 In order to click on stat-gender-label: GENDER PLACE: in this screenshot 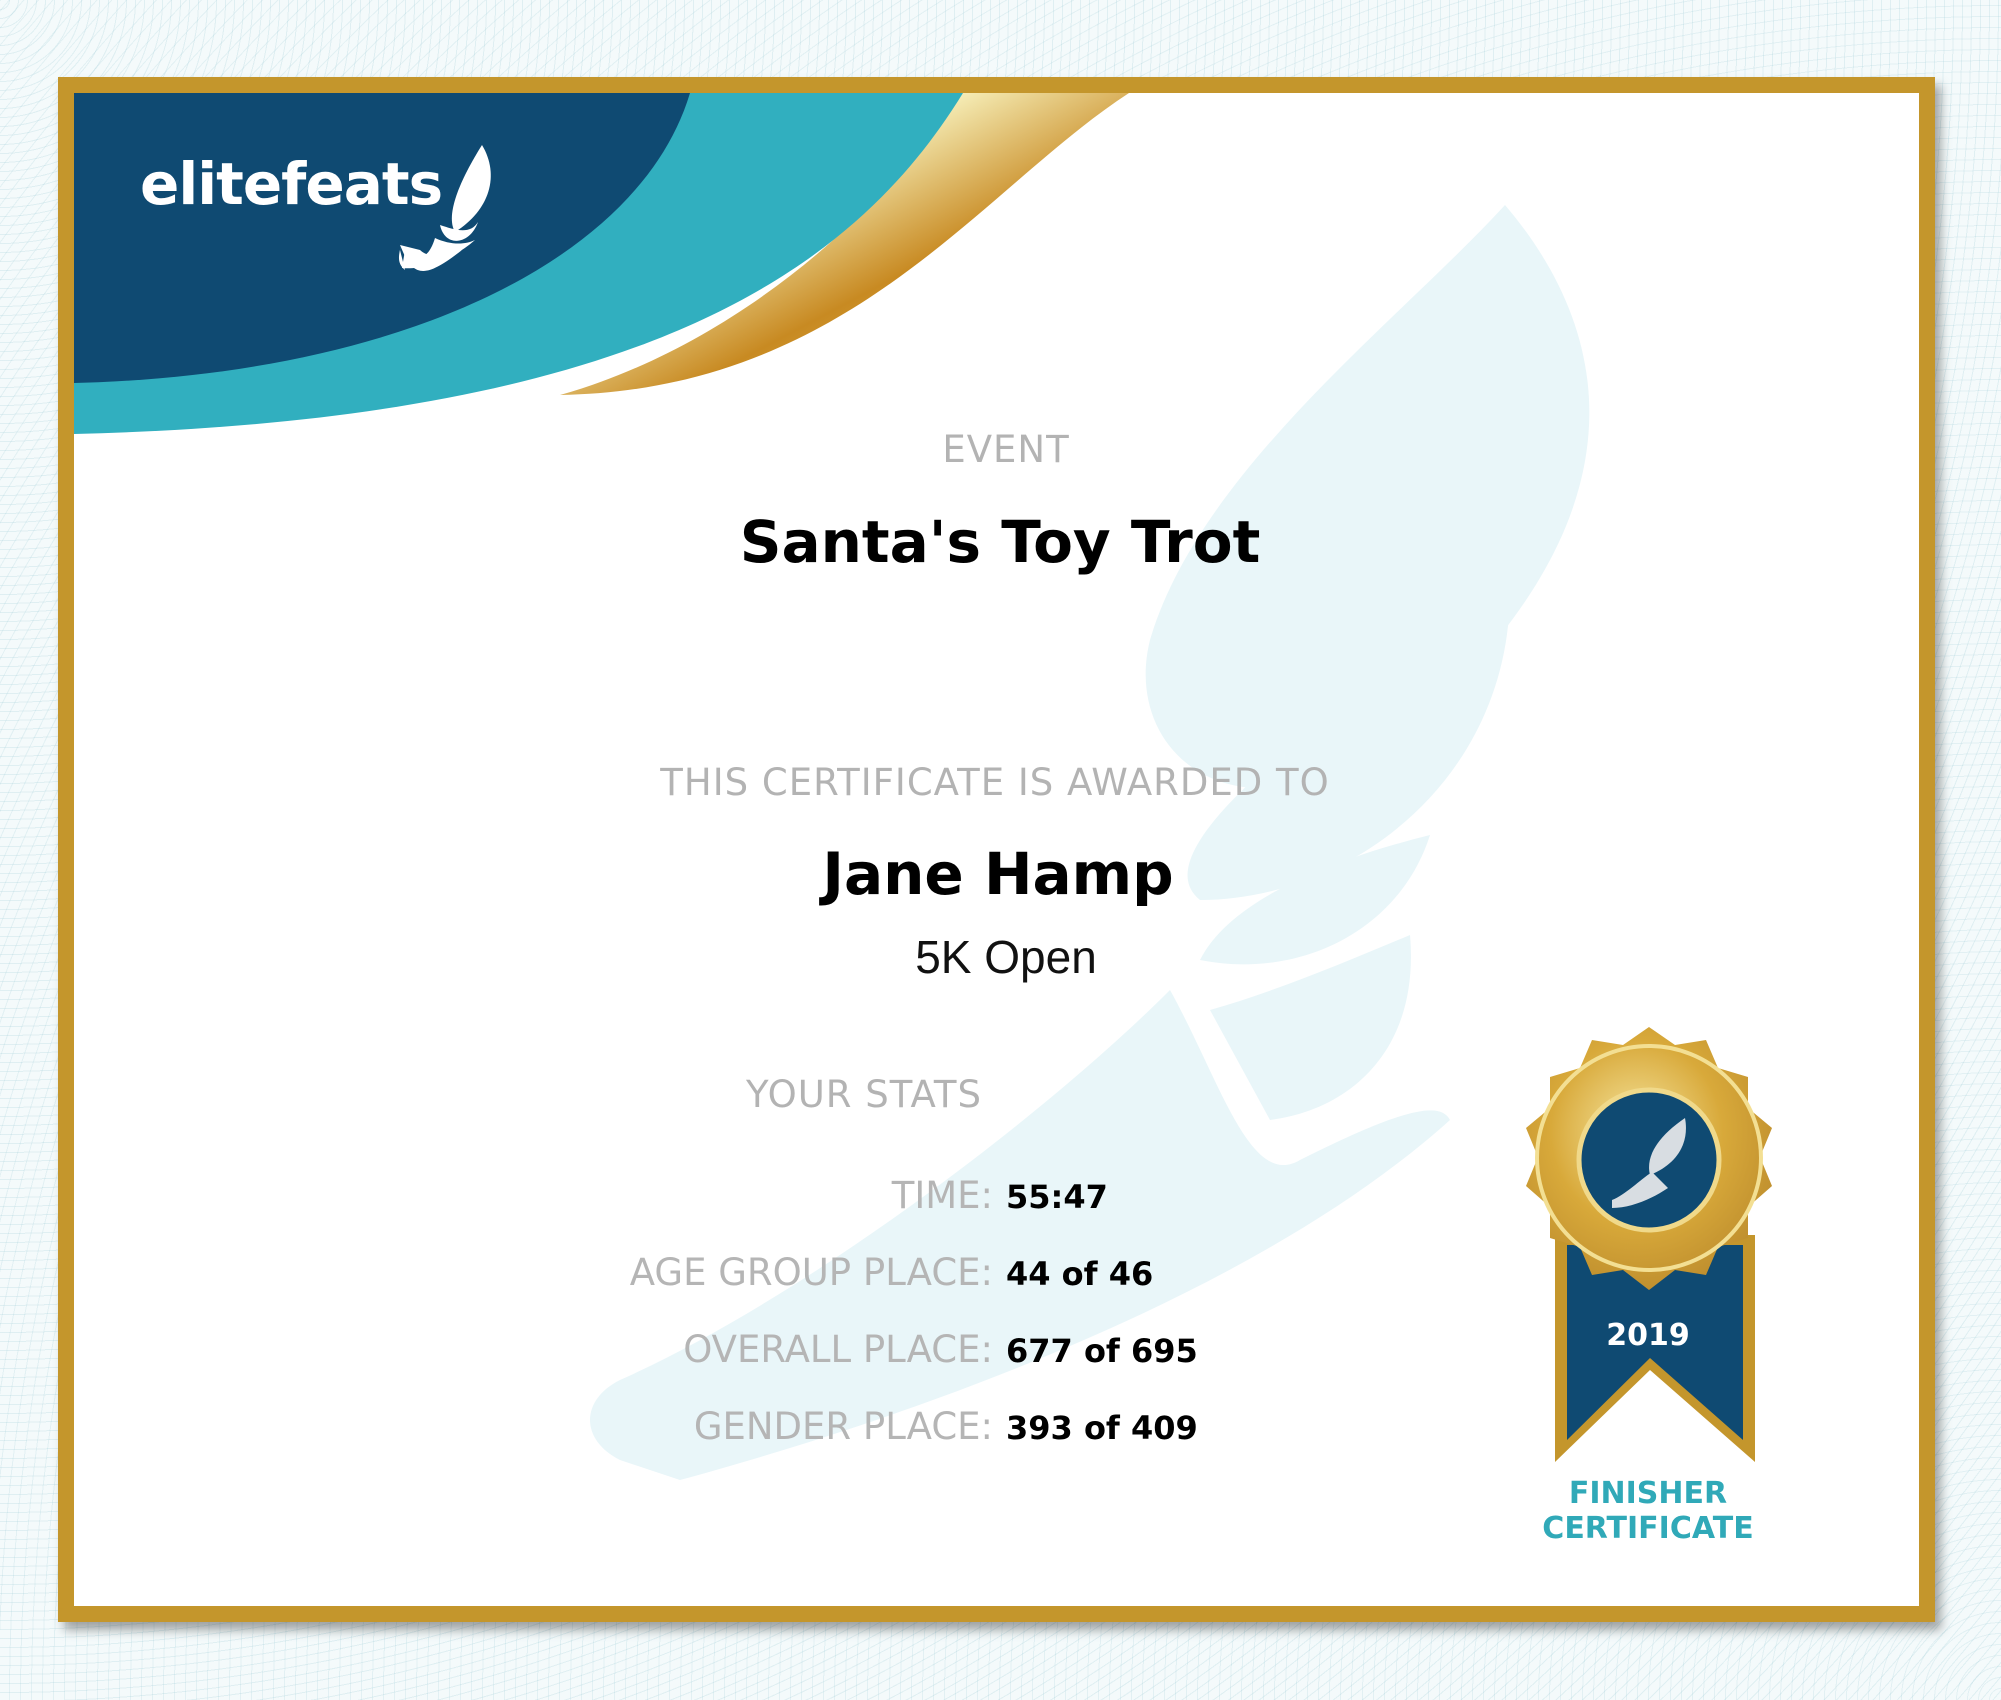, I will do `click(843, 1426)`.